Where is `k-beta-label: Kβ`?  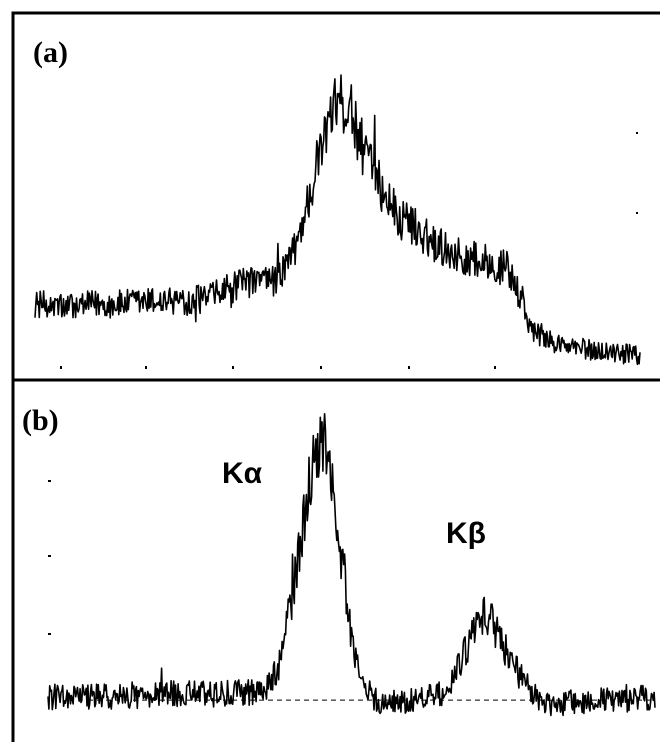 k-beta-label: Kβ is located at coordinates (466, 533).